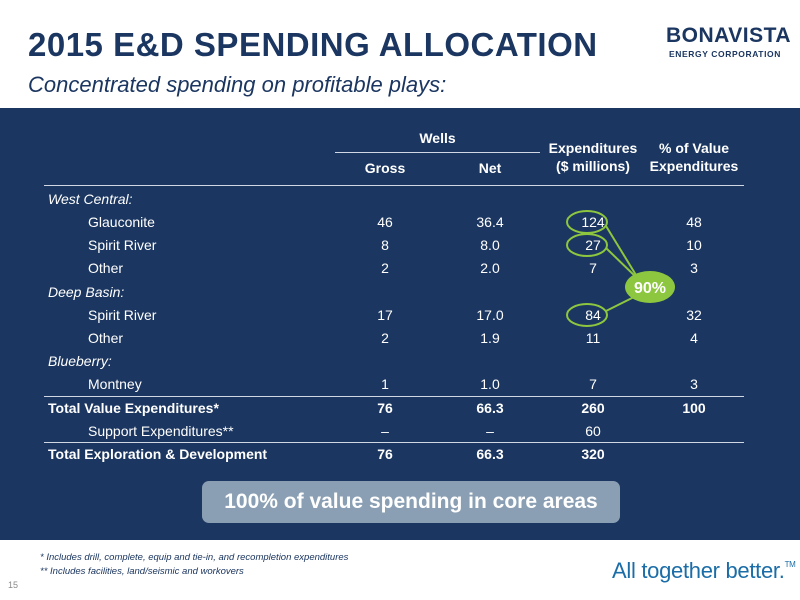 Image resolution: width=800 pixels, height=600 pixels. I want to click on net-cell: 17.0, so click(490, 315).